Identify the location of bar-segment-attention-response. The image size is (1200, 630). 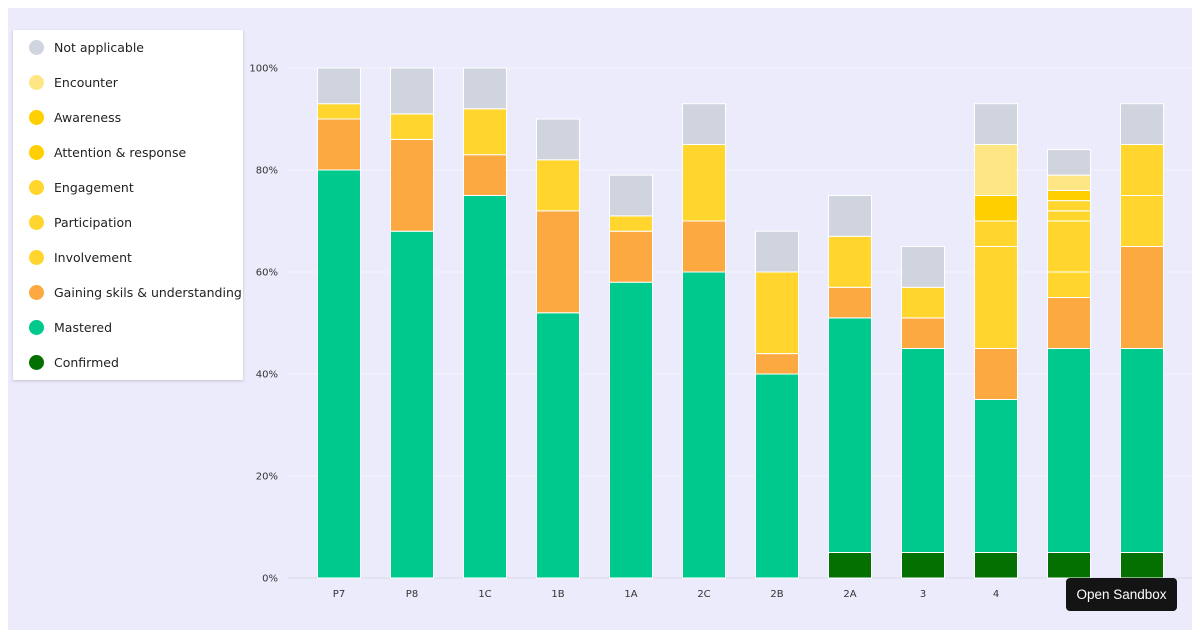
(1069, 206).